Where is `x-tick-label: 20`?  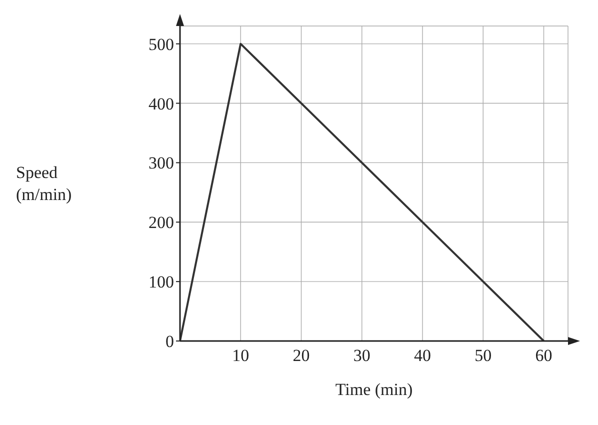
x-tick-label: 20 is located at coordinates (301, 356).